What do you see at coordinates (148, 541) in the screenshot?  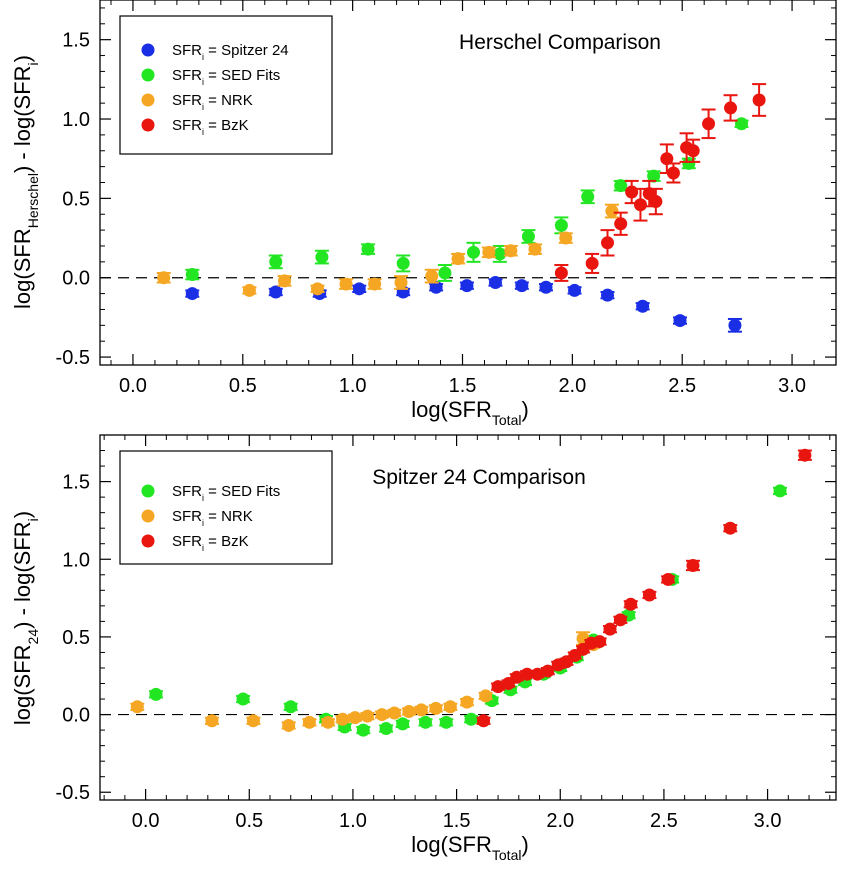 I see `legend-marker-red` at bounding box center [148, 541].